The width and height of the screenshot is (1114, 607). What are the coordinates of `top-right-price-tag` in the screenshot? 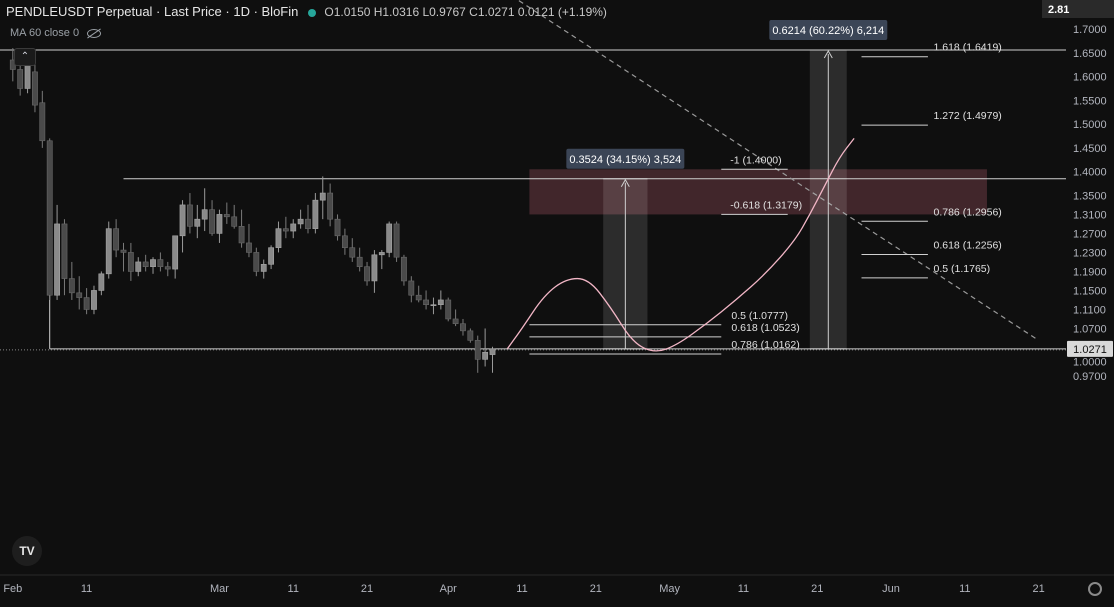 It's located at (1078, 9).